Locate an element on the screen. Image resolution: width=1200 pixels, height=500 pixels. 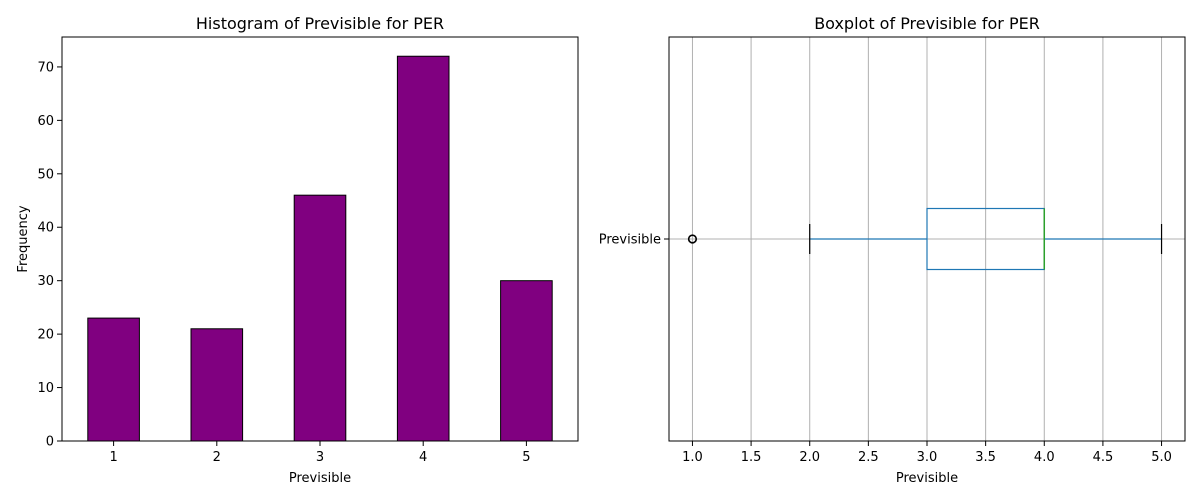
histogram-y-ticks: 0 10 20 30 40 50 60 70 is located at coordinates (49, 255).